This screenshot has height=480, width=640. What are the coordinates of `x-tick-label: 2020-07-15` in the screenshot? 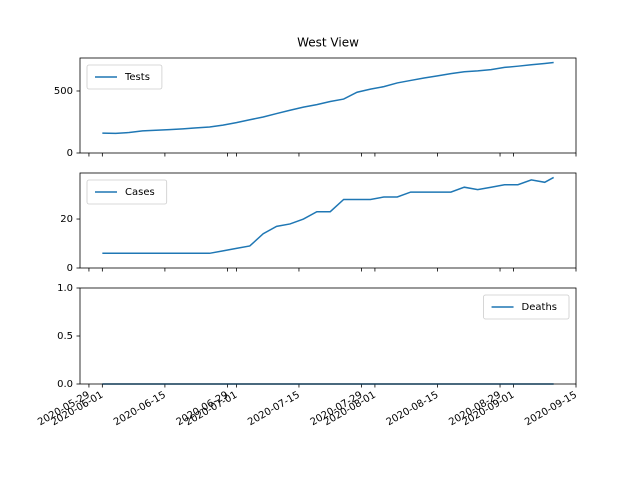 It's located at (274, 409).